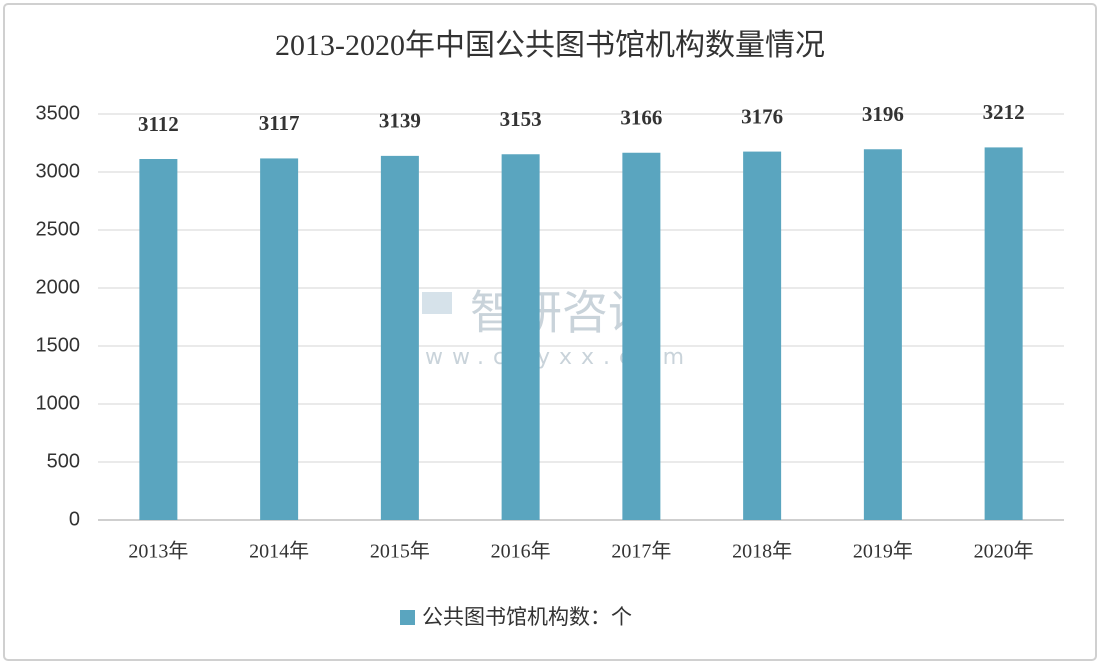 This screenshot has height=664, width=1100. What do you see at coordinates (762, 116) in the screenshot?
I see `value-label: 3176` at bounding box center [762, 116].